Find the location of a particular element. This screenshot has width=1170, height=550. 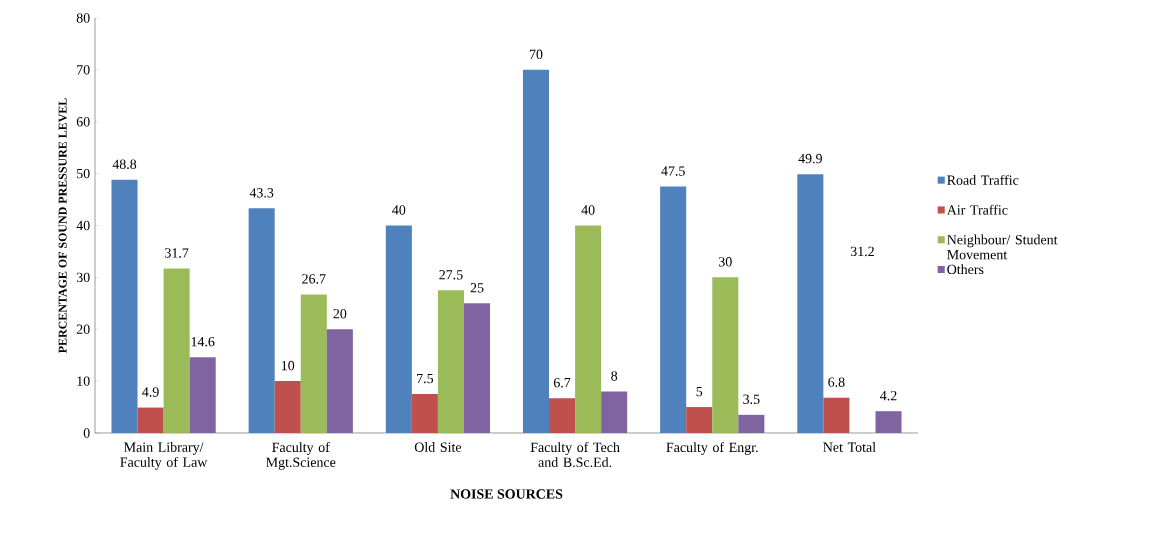

y-tick-label: 0 is located at coordinates (86, 433).